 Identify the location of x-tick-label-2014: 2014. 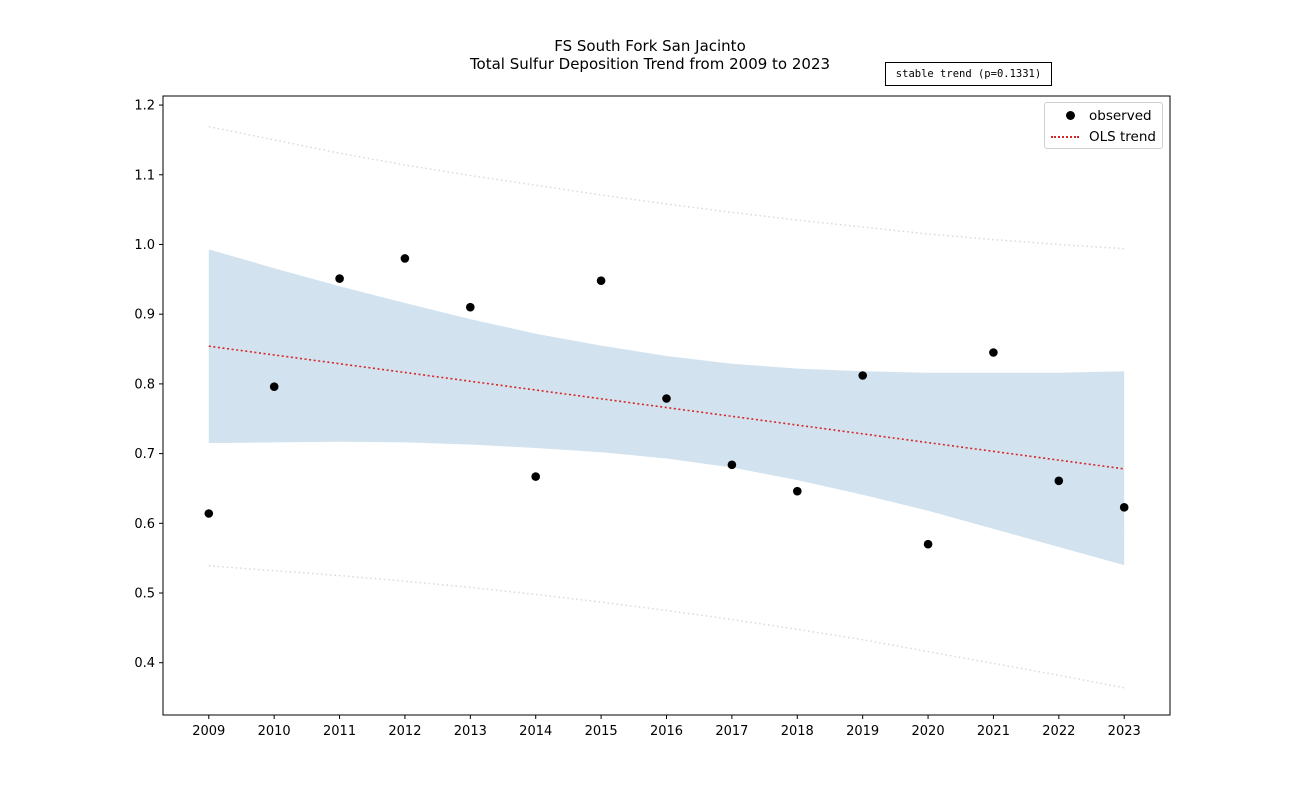
(535, 731).